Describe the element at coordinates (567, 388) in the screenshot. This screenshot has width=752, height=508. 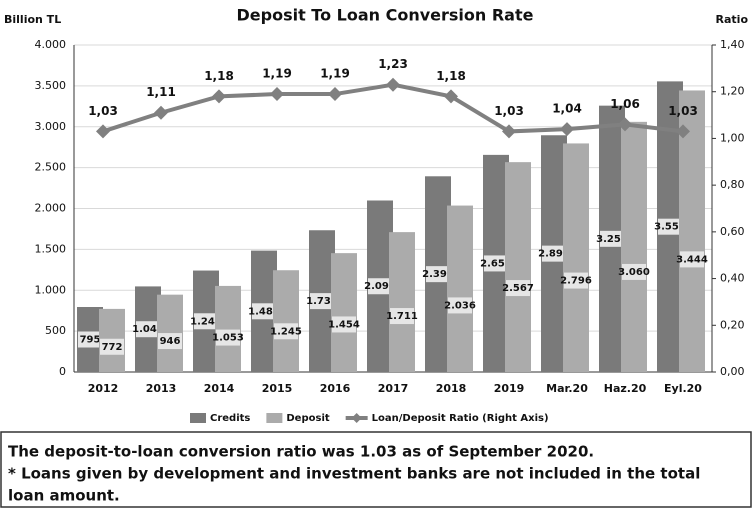
I see `x-tick-label: Mar.20` at that location.